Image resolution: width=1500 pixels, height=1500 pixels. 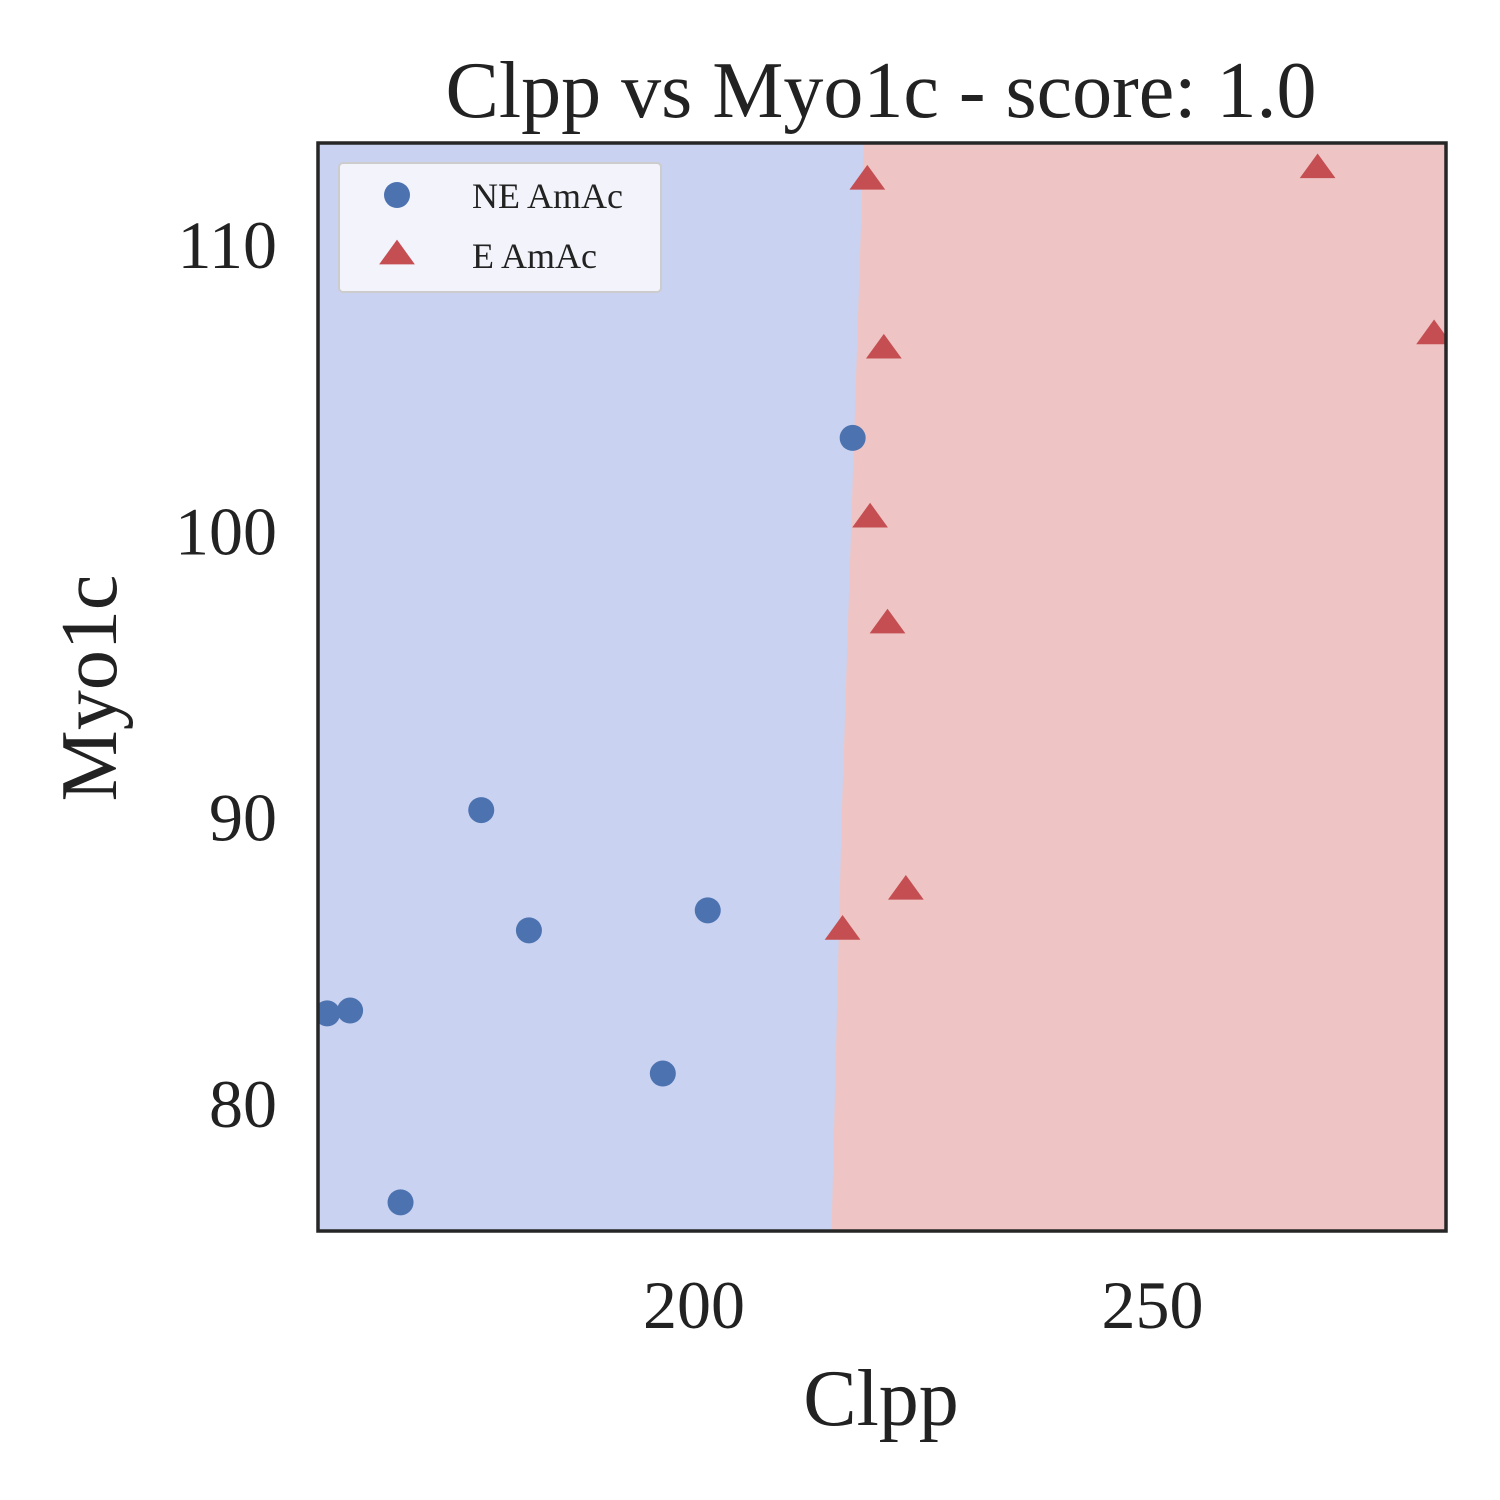 I want to click on legend-marker-e-amac, so click(x=397, y=252).